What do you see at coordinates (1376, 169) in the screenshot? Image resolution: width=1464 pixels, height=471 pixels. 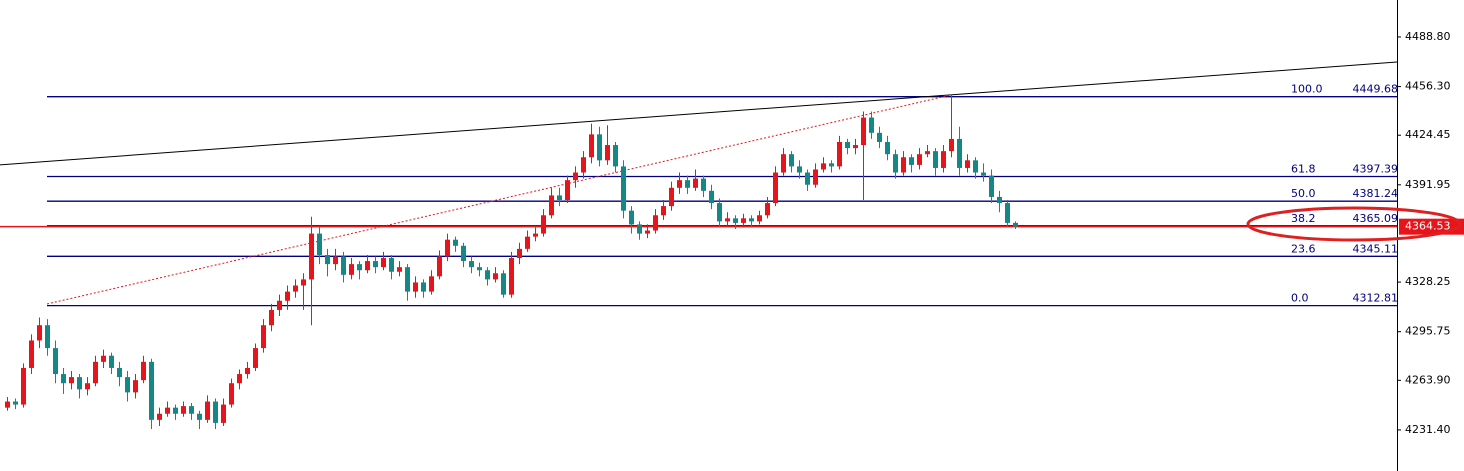 I see `fib-price-label: 4397.39` at bounding box center [1376, 169].